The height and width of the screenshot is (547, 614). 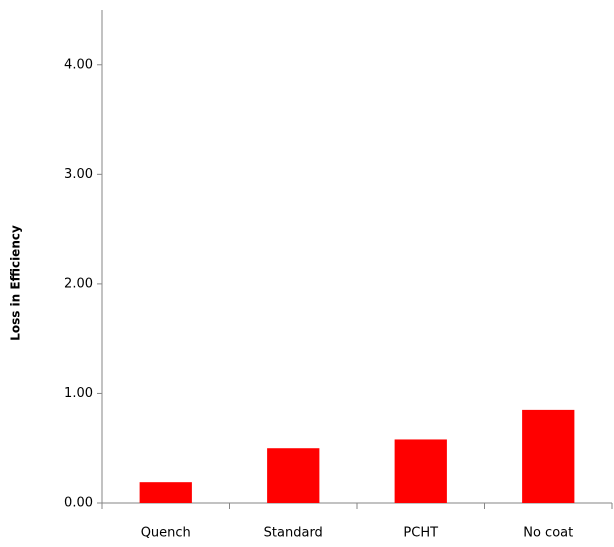 What do you see at coordinates (166, 533) in the screenshot?
I see `x-tick-label: Quench` at bounding box center [166, 533].